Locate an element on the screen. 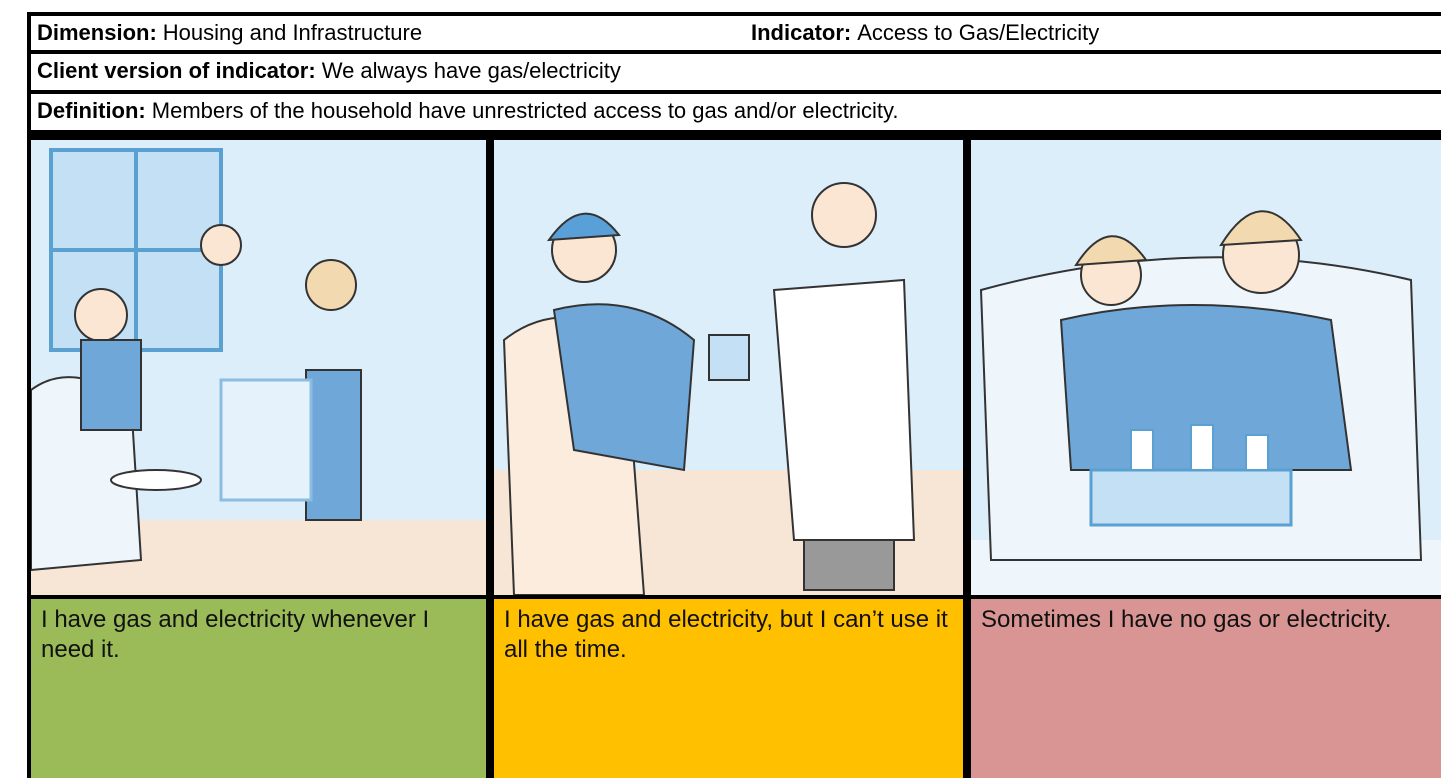  indicator-row: Indicator: Access to Gas/Electricity is located at coordinates (1089, 33).